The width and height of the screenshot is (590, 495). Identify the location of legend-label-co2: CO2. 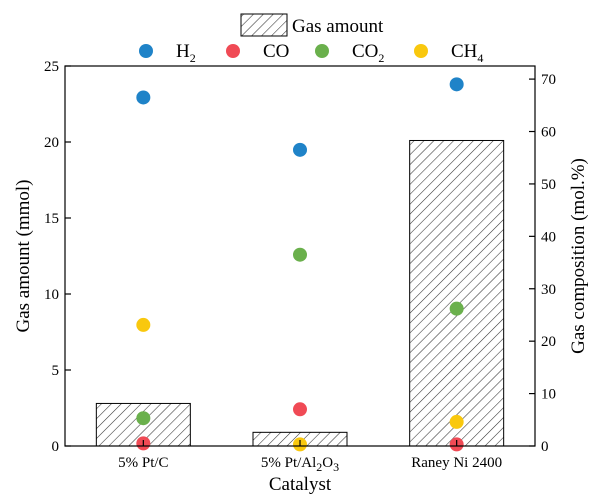
(368, 53).